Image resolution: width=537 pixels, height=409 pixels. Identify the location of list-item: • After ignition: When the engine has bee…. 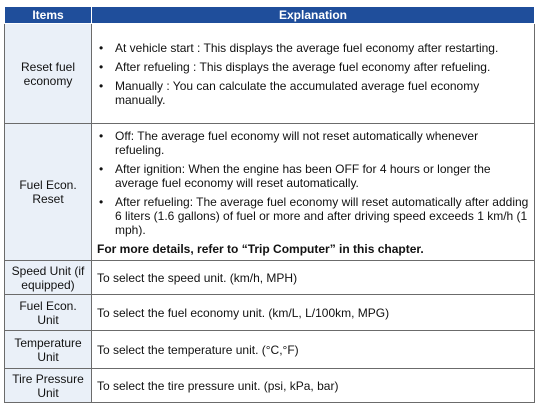
(295, 175).